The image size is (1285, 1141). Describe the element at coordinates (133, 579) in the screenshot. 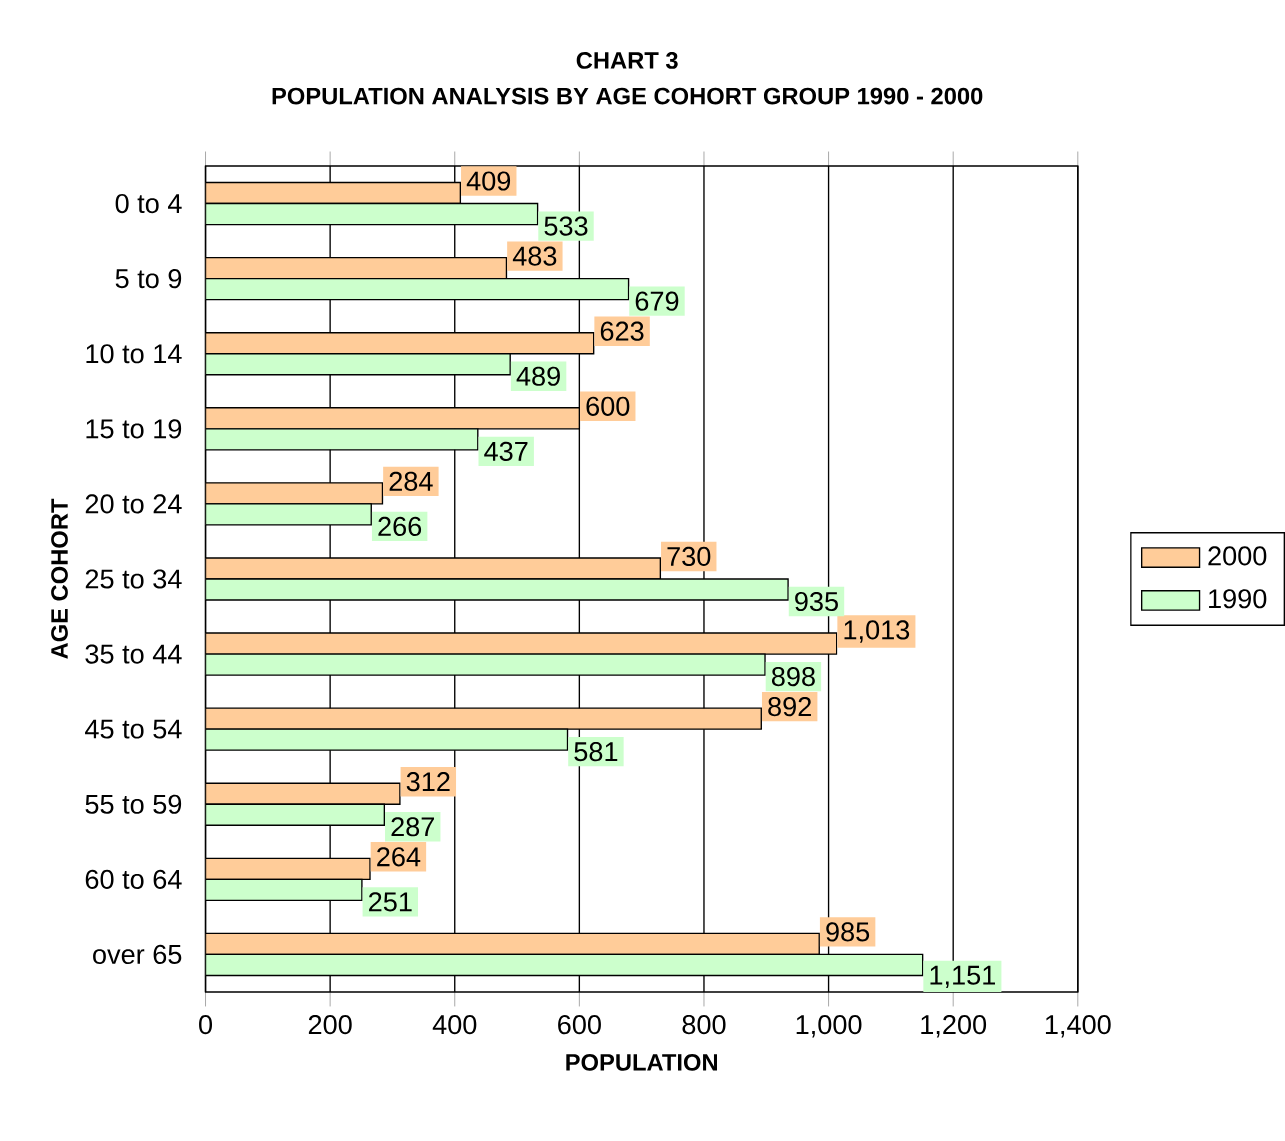

I see `y-tick-label: 25 to 34` at that location.